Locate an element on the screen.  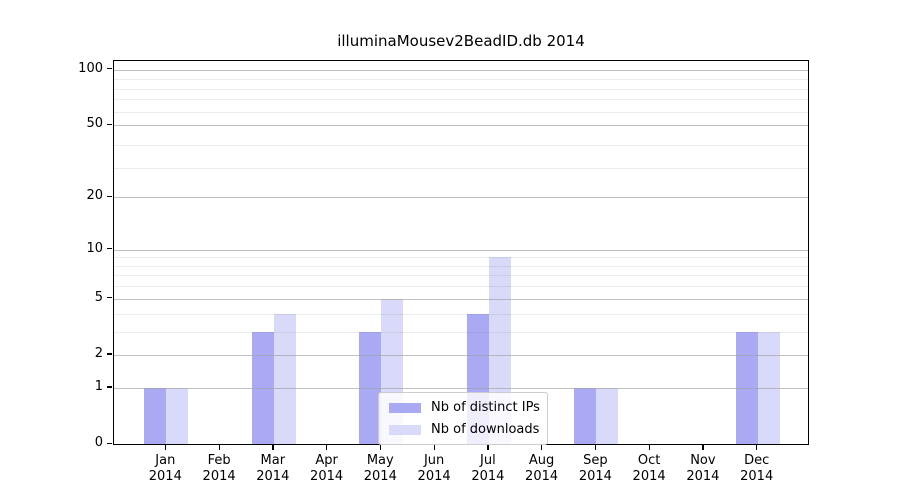
y-tick-label: 1 is located at coordinates (98, 386).